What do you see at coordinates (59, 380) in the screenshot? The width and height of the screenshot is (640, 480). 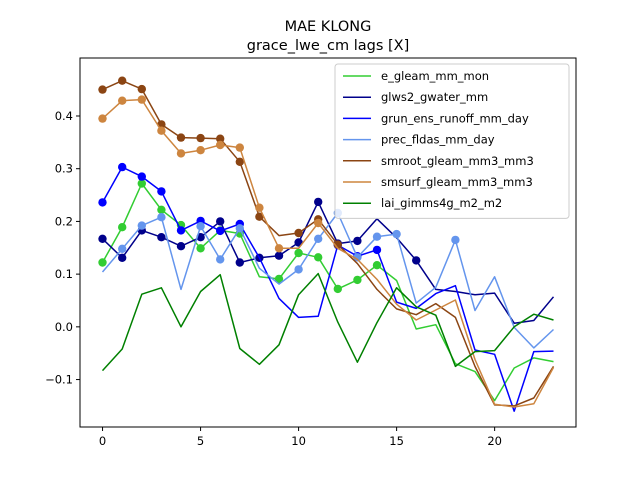 I see `y-tick-label: −0.1` at bounding box center [59, 380].